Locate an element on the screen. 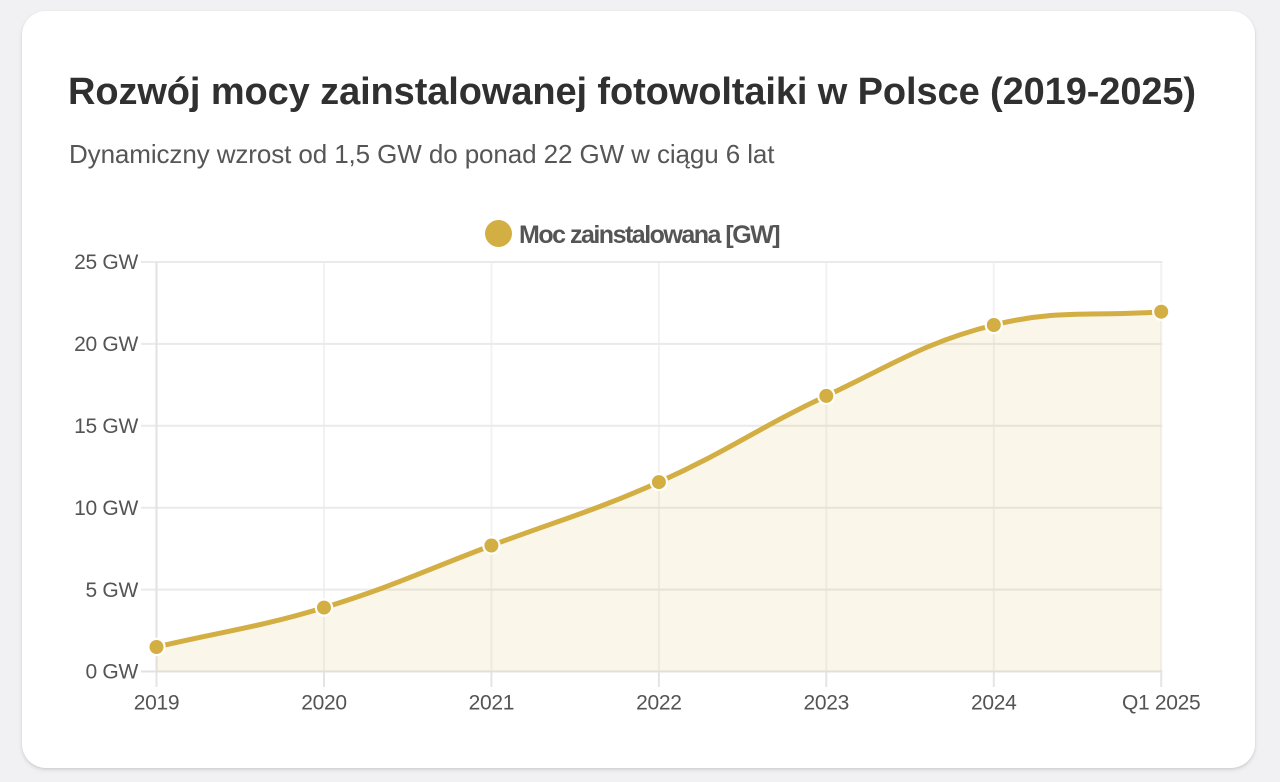  svg-text: 25 GW is located at coordinates (106, 262).